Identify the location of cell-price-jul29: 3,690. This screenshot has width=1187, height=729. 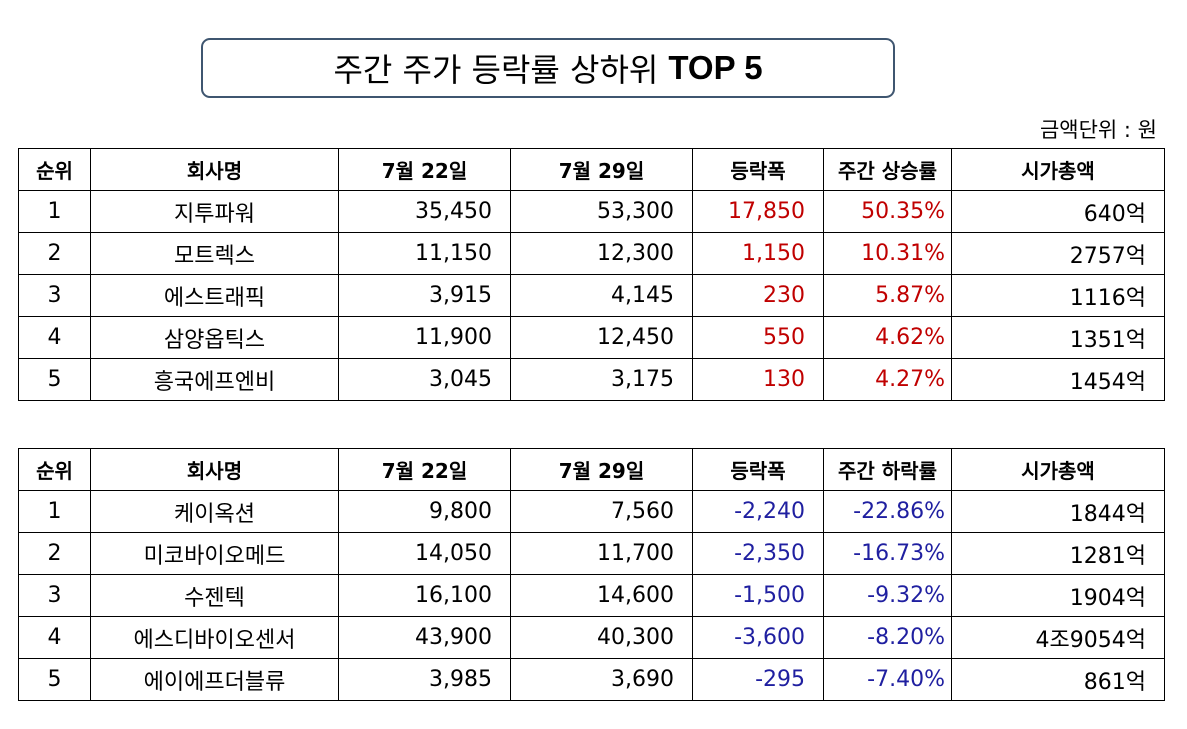
(601, 679).